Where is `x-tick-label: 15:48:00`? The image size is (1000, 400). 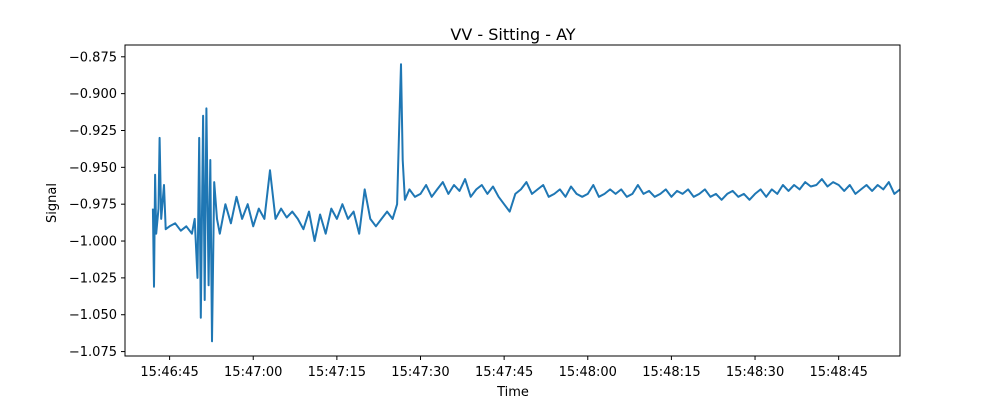
x-tick-label: 15:48:00 is located at coordinates (588, 372).